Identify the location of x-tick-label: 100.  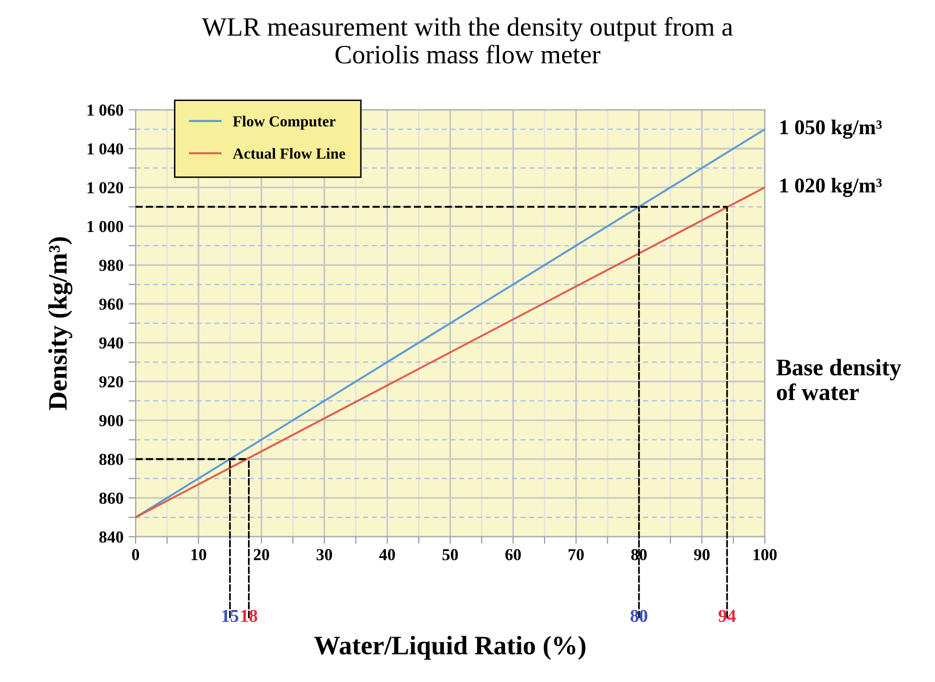
(765, 554).